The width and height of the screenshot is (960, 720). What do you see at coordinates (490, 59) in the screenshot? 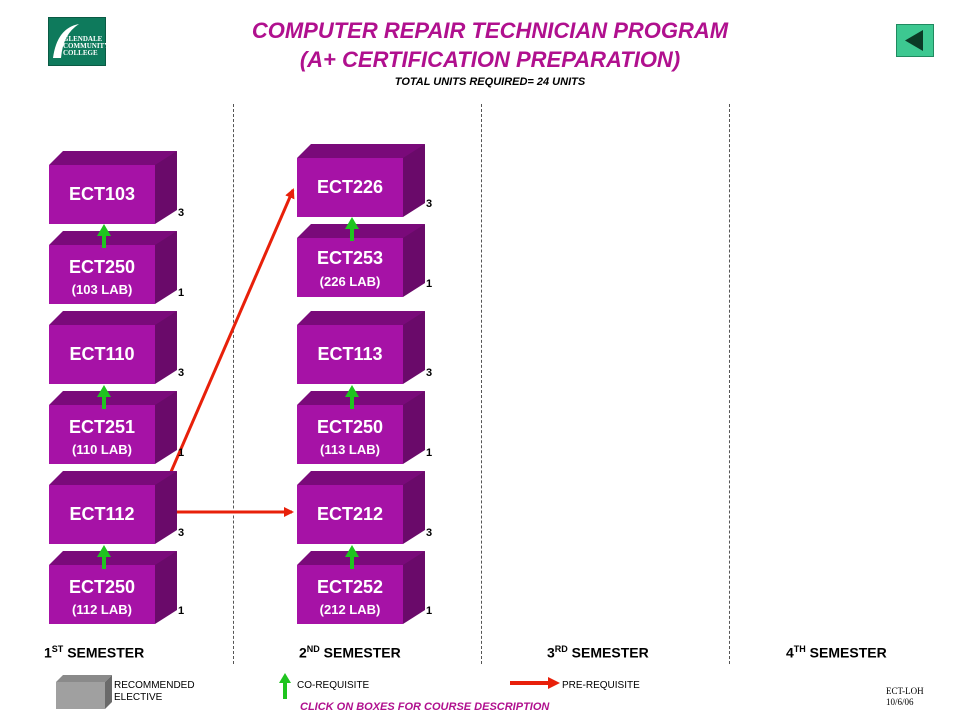
I see `page-title-line2: (A+ CERTIFICATION PREPARATION)` at bounding box center [490, 59].